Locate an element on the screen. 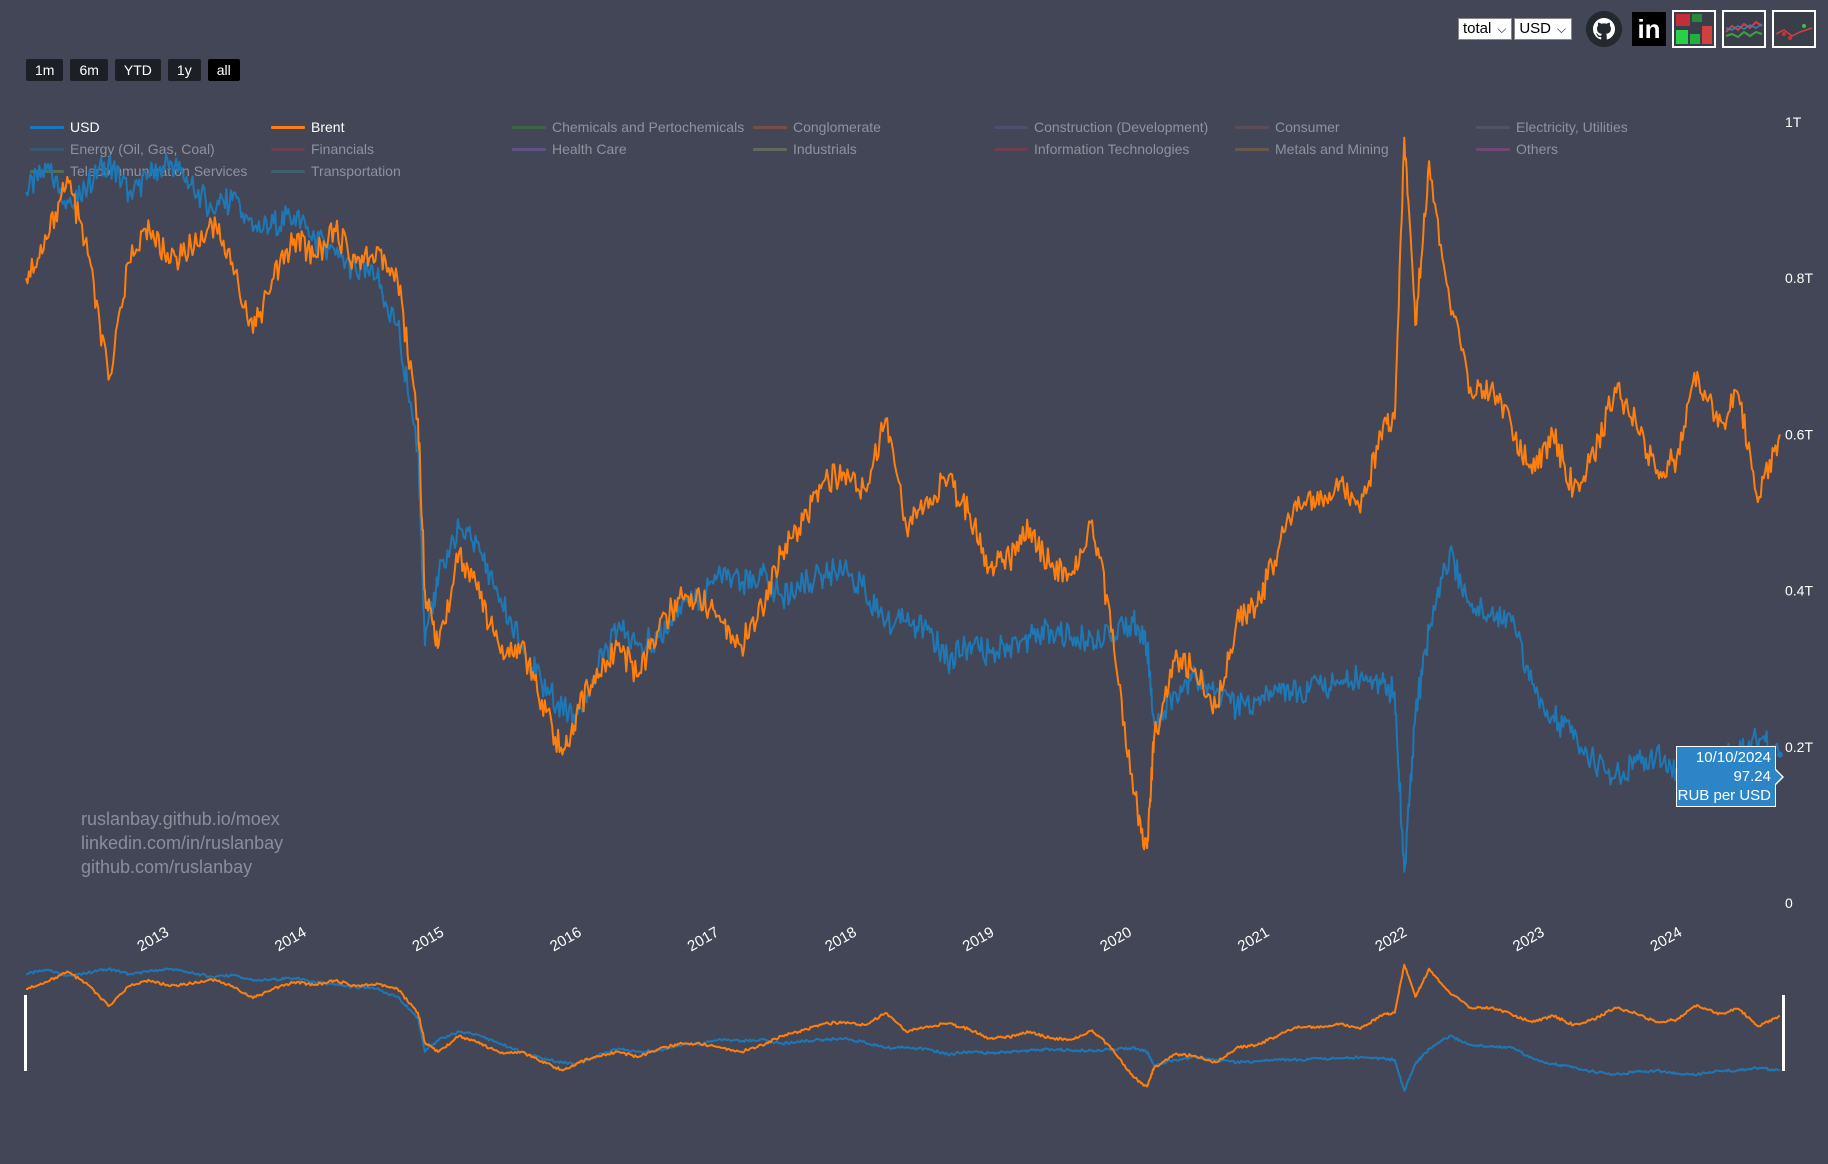  x-tick-label: 2023 is located at coordinates (1528, 939).